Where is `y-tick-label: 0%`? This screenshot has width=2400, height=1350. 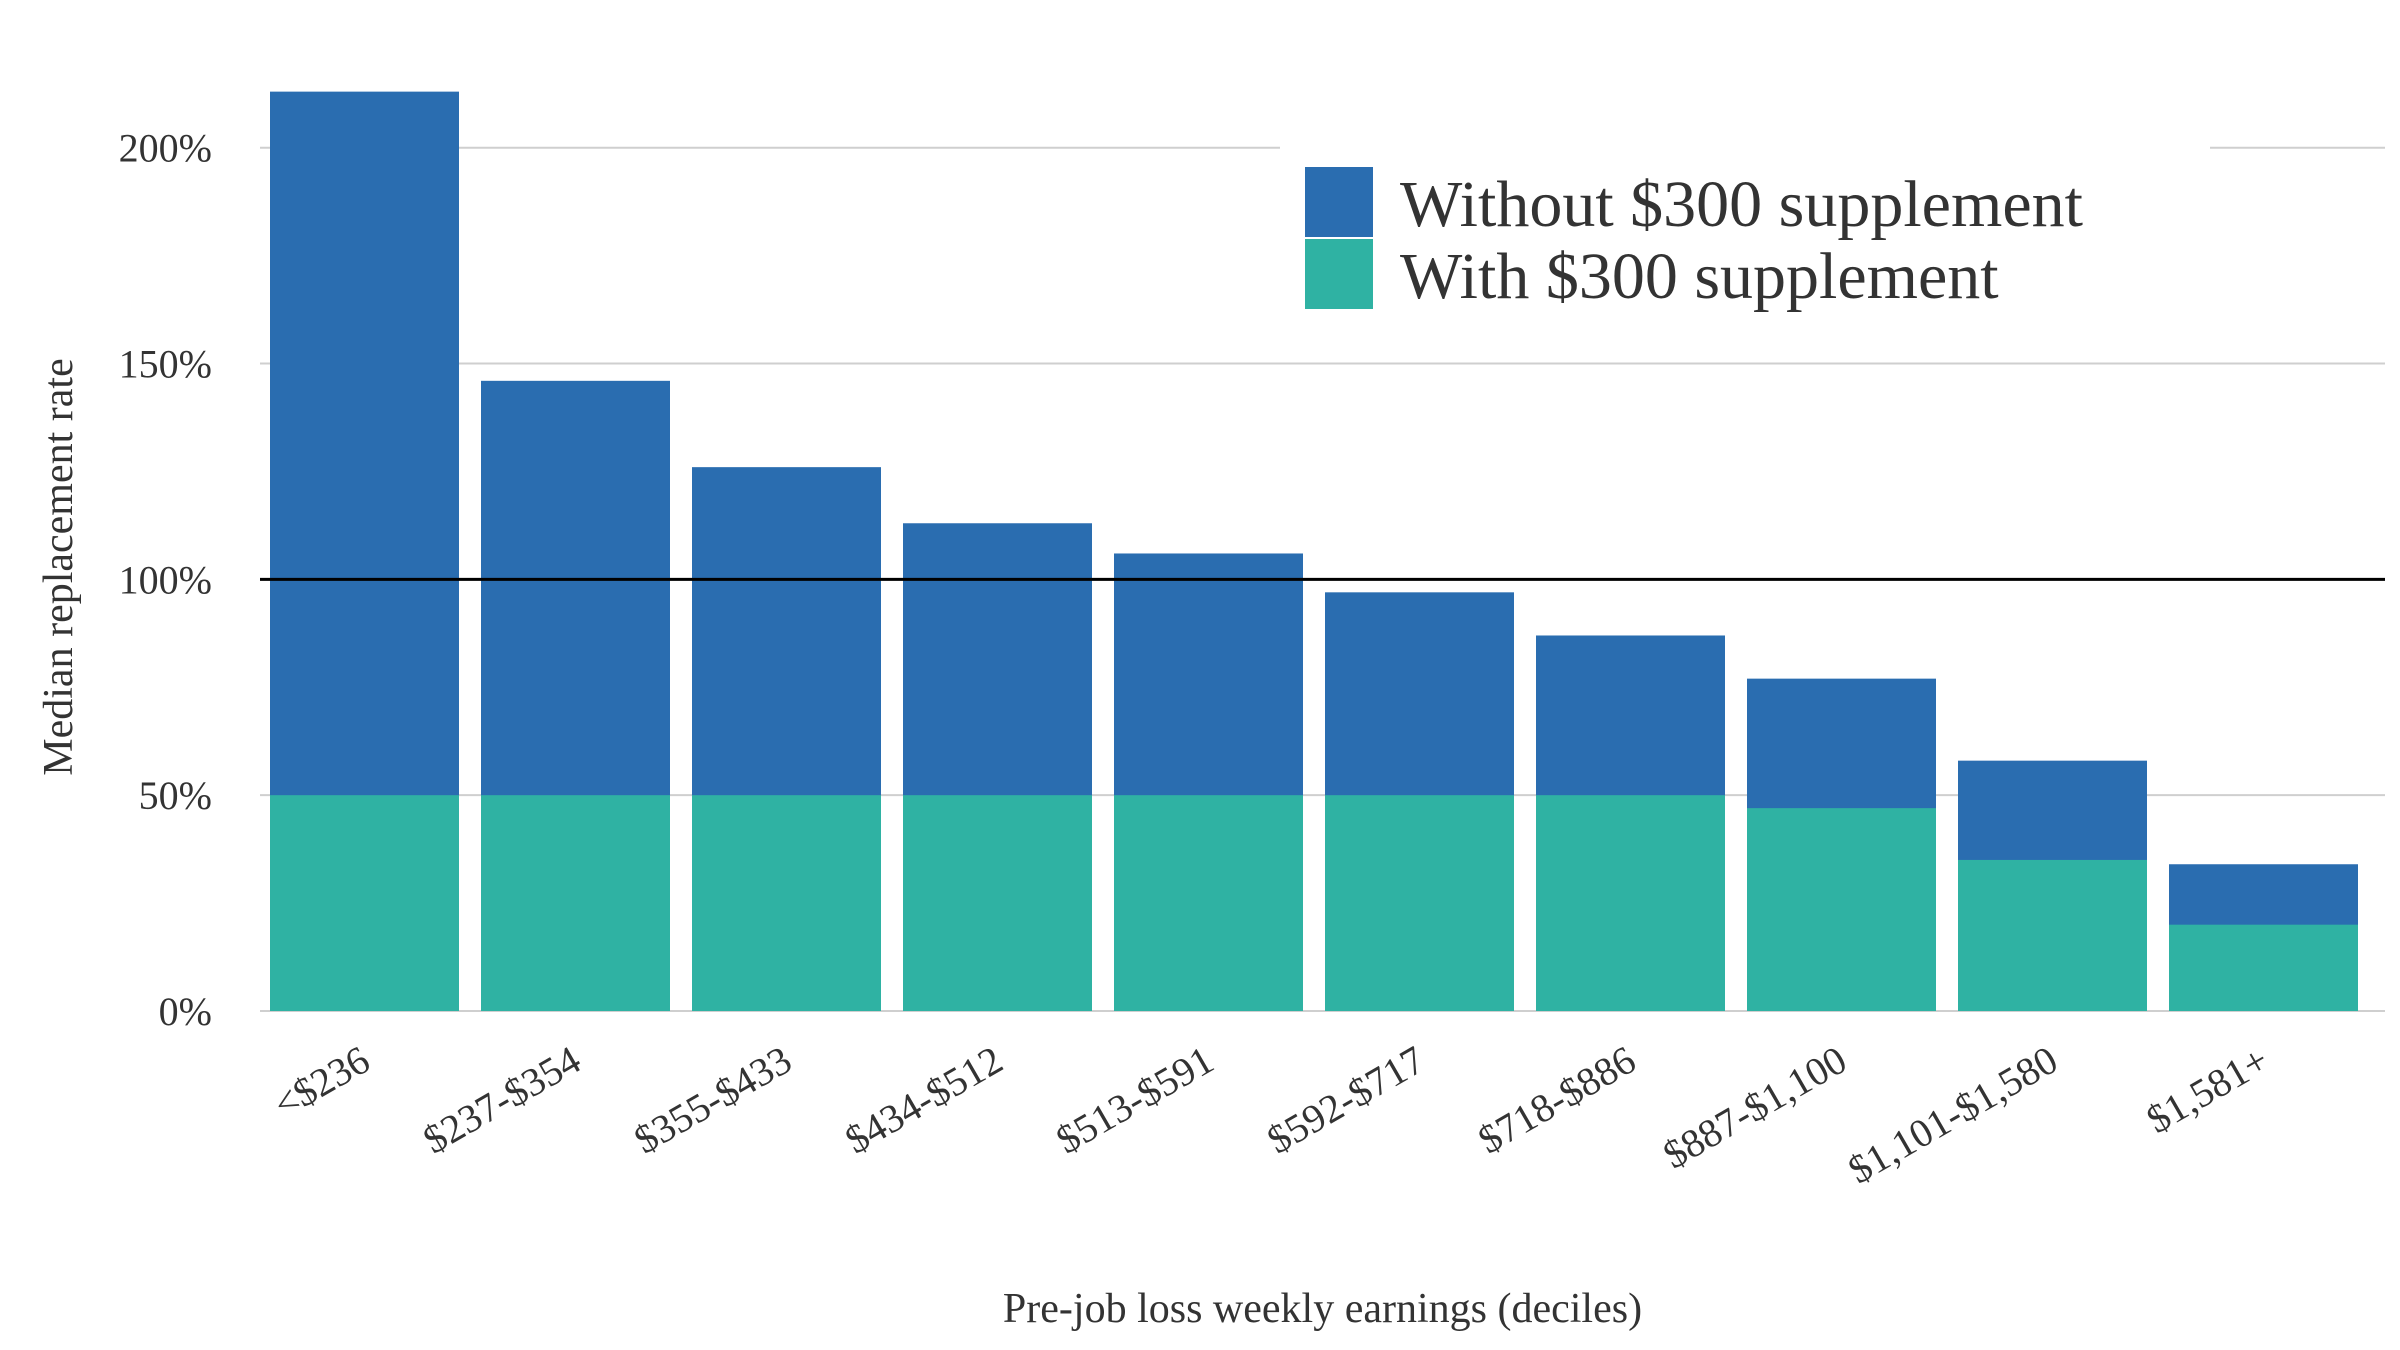 y-tick-label: 0% is located at coordinates (185, 1011).